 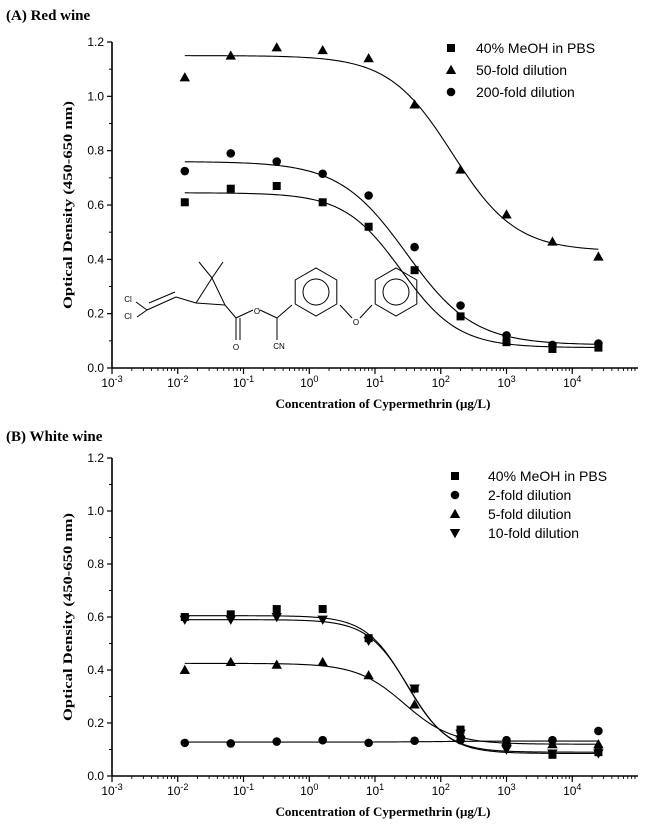 I want to click on y-tick-label: 0.0, so click(x=95, y=776).